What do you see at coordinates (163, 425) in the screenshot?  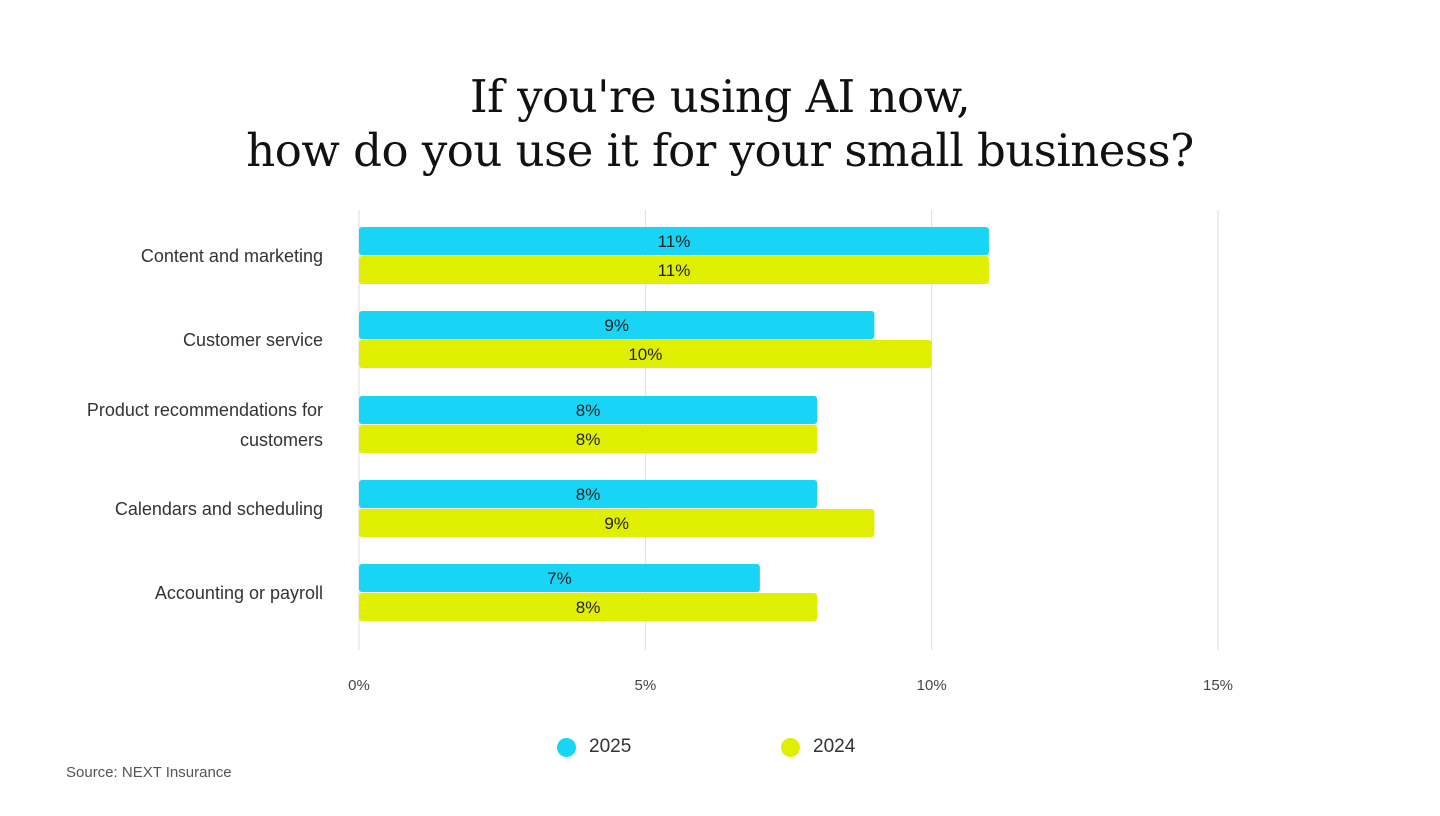 I see `category-label: Product recommendations for customers` at bounding box center [163, 425].